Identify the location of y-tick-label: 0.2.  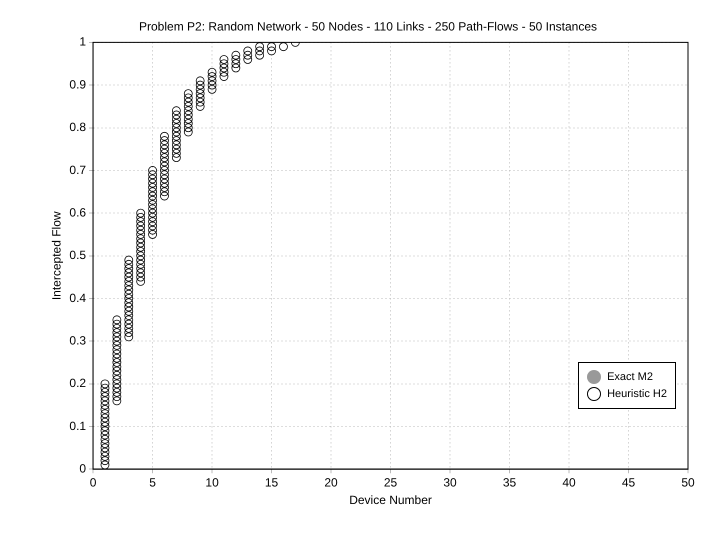
(77, 383).